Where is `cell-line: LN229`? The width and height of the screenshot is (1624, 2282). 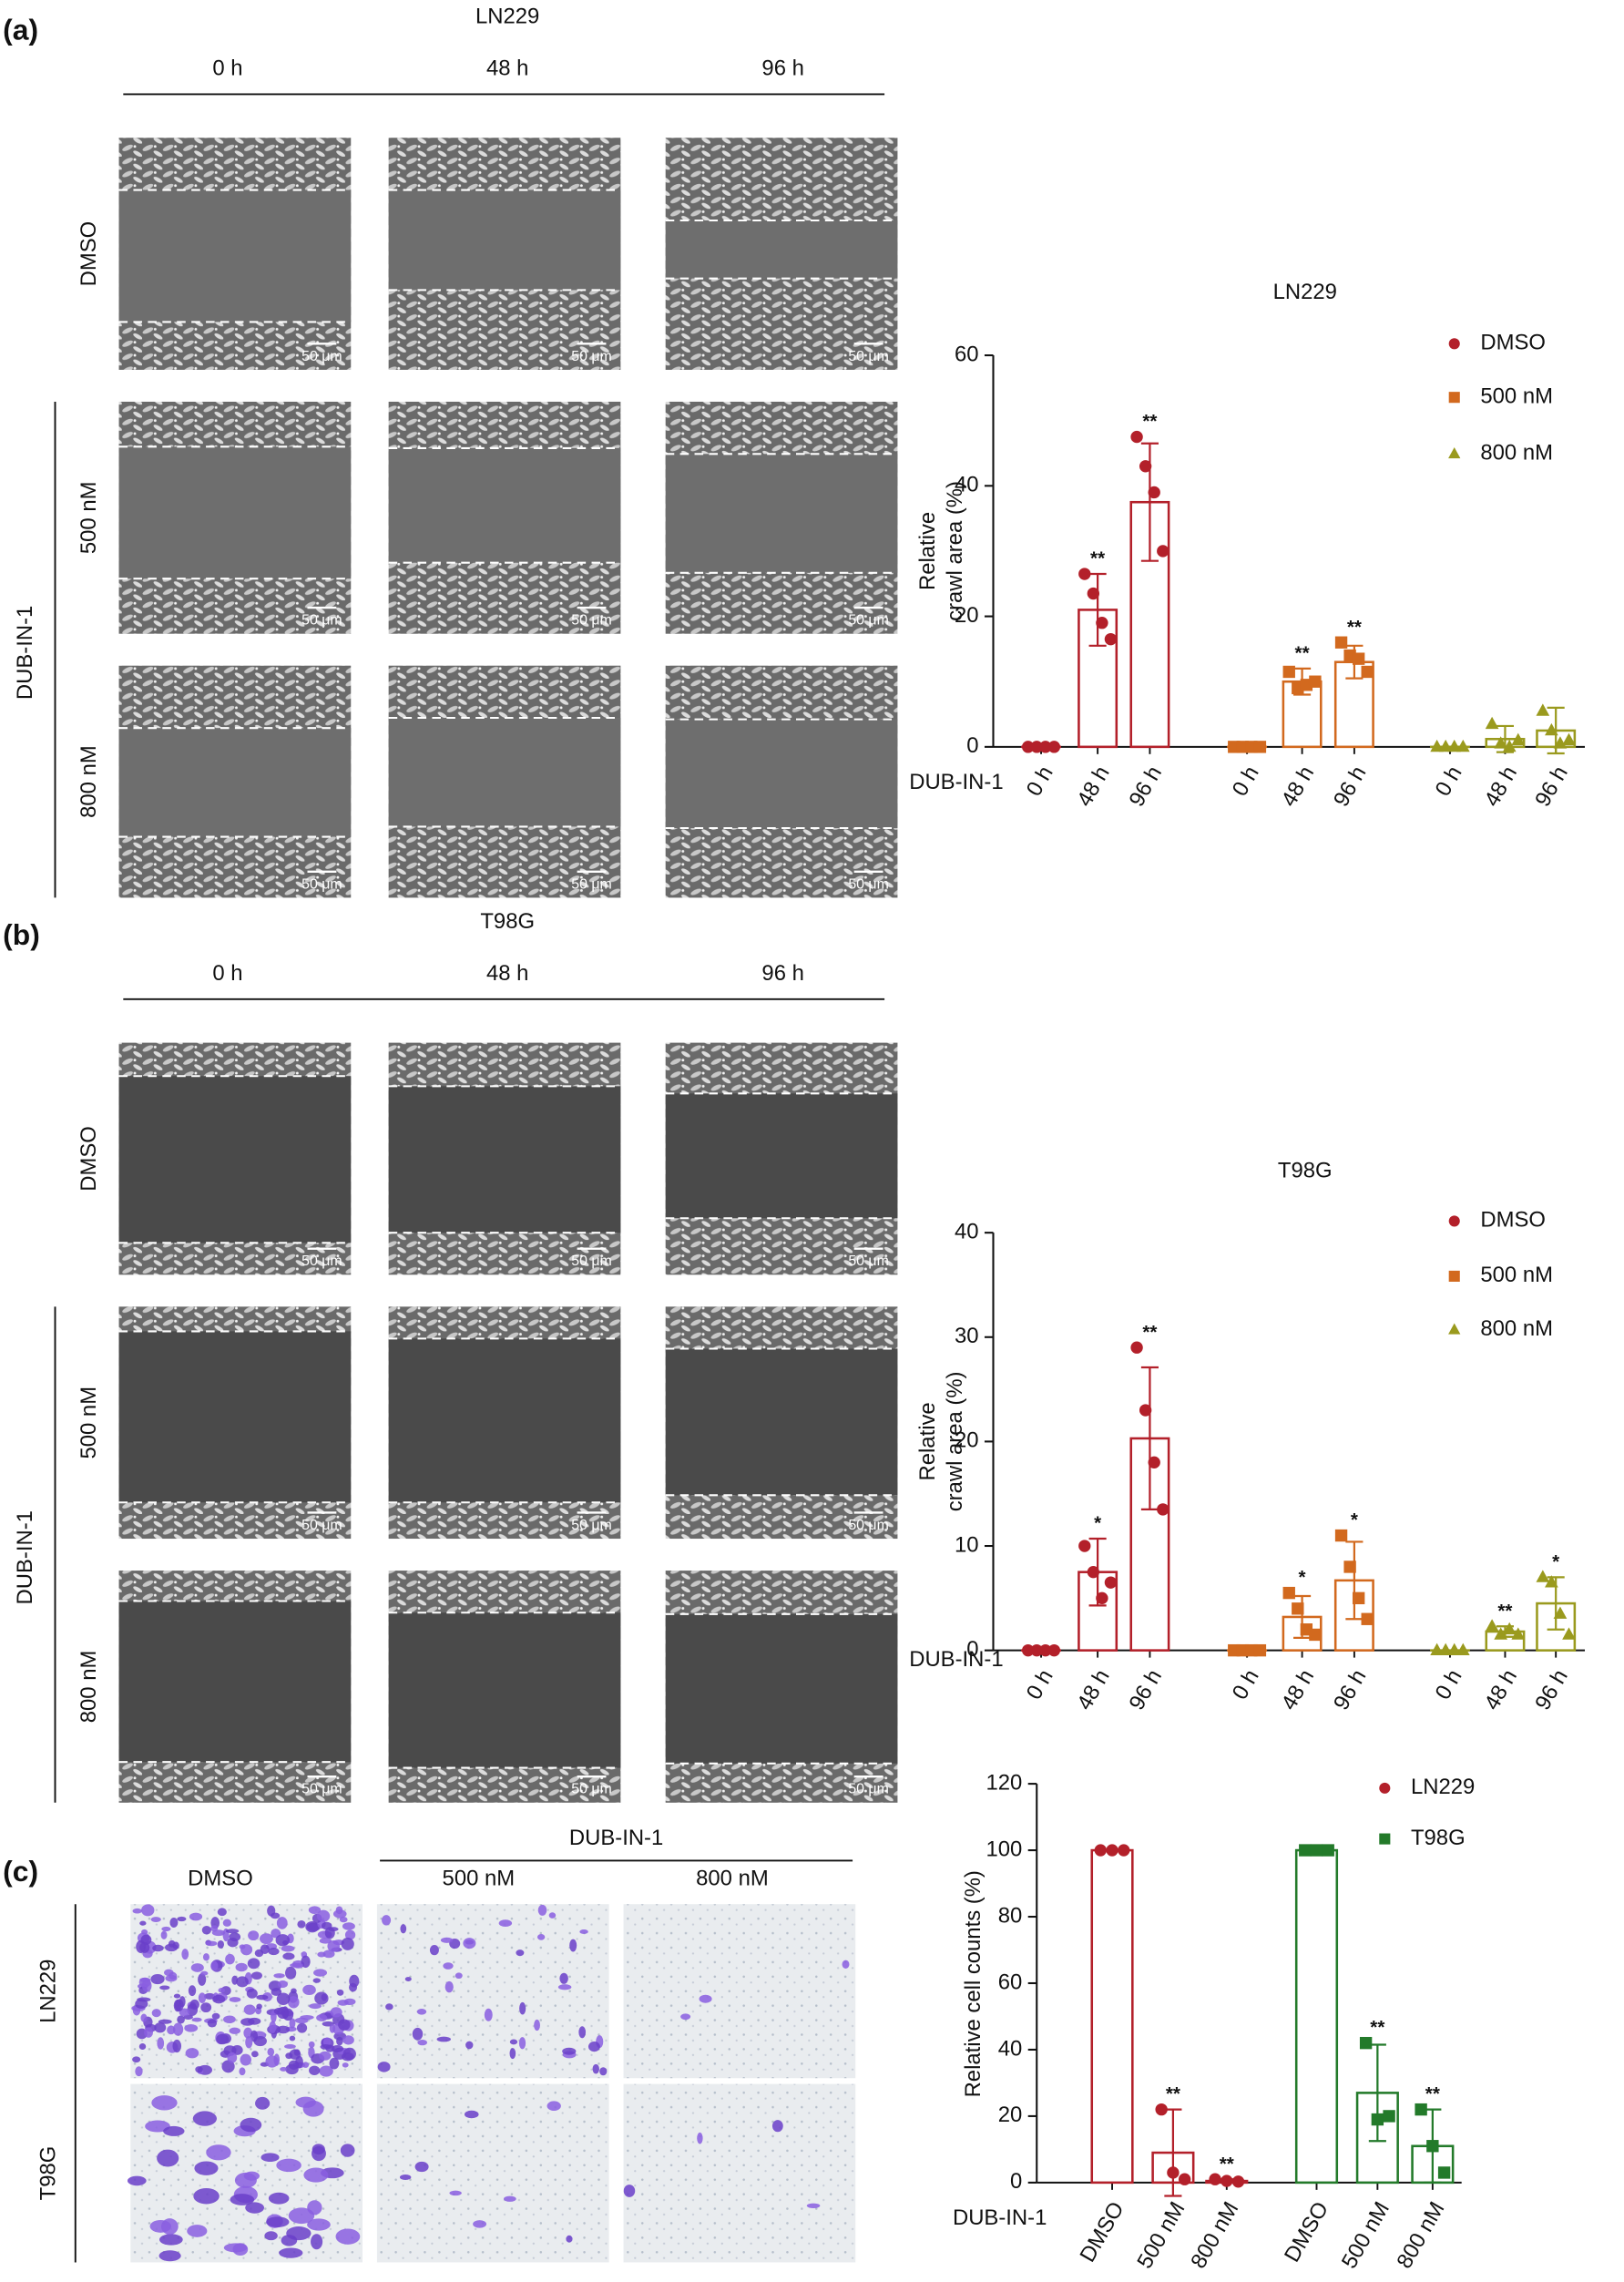 cell-line: LN229 is located at coordinates (507, 16).